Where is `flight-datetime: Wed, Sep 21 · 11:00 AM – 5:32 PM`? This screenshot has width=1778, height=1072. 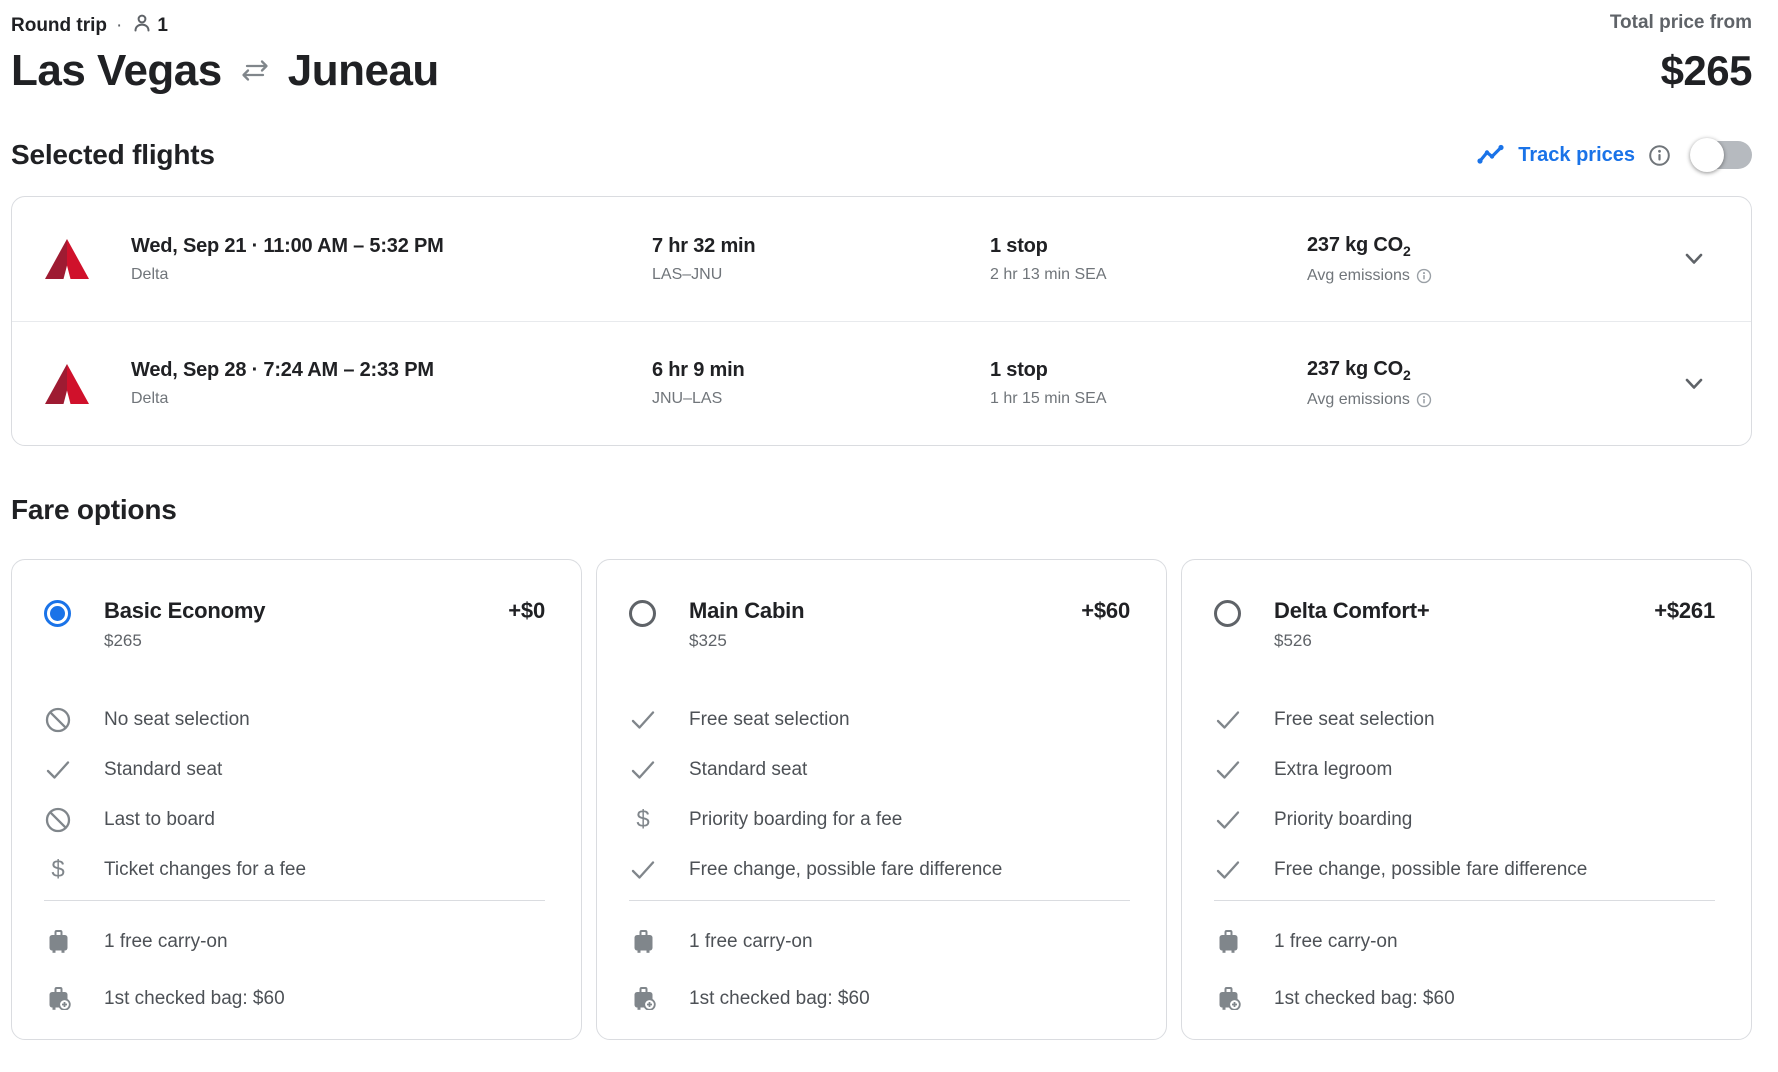 flight-datetime: Wed, Sep 21 · 11:00 AM – 5:32 PM is located at coordinates (287, 245).